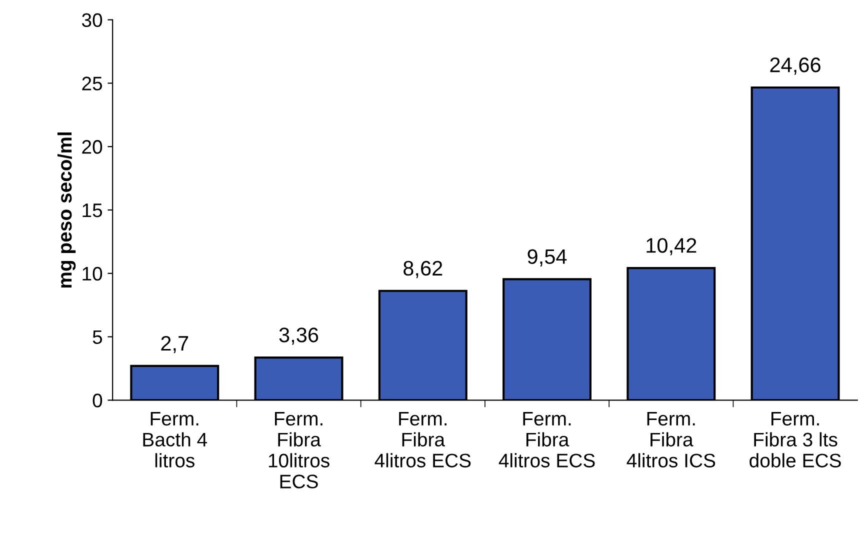  Describe the element at coordinates (298, 336) in the screenshot. I see `data-label: 3,36` at that location.